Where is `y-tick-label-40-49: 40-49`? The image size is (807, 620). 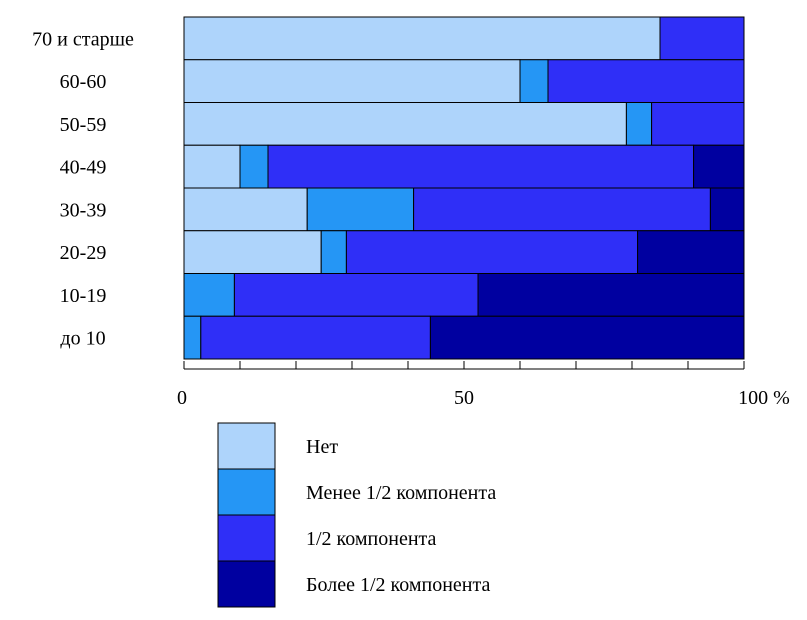
y-tick-label-40-49: 40-49 is located at coordinates (83, 168).